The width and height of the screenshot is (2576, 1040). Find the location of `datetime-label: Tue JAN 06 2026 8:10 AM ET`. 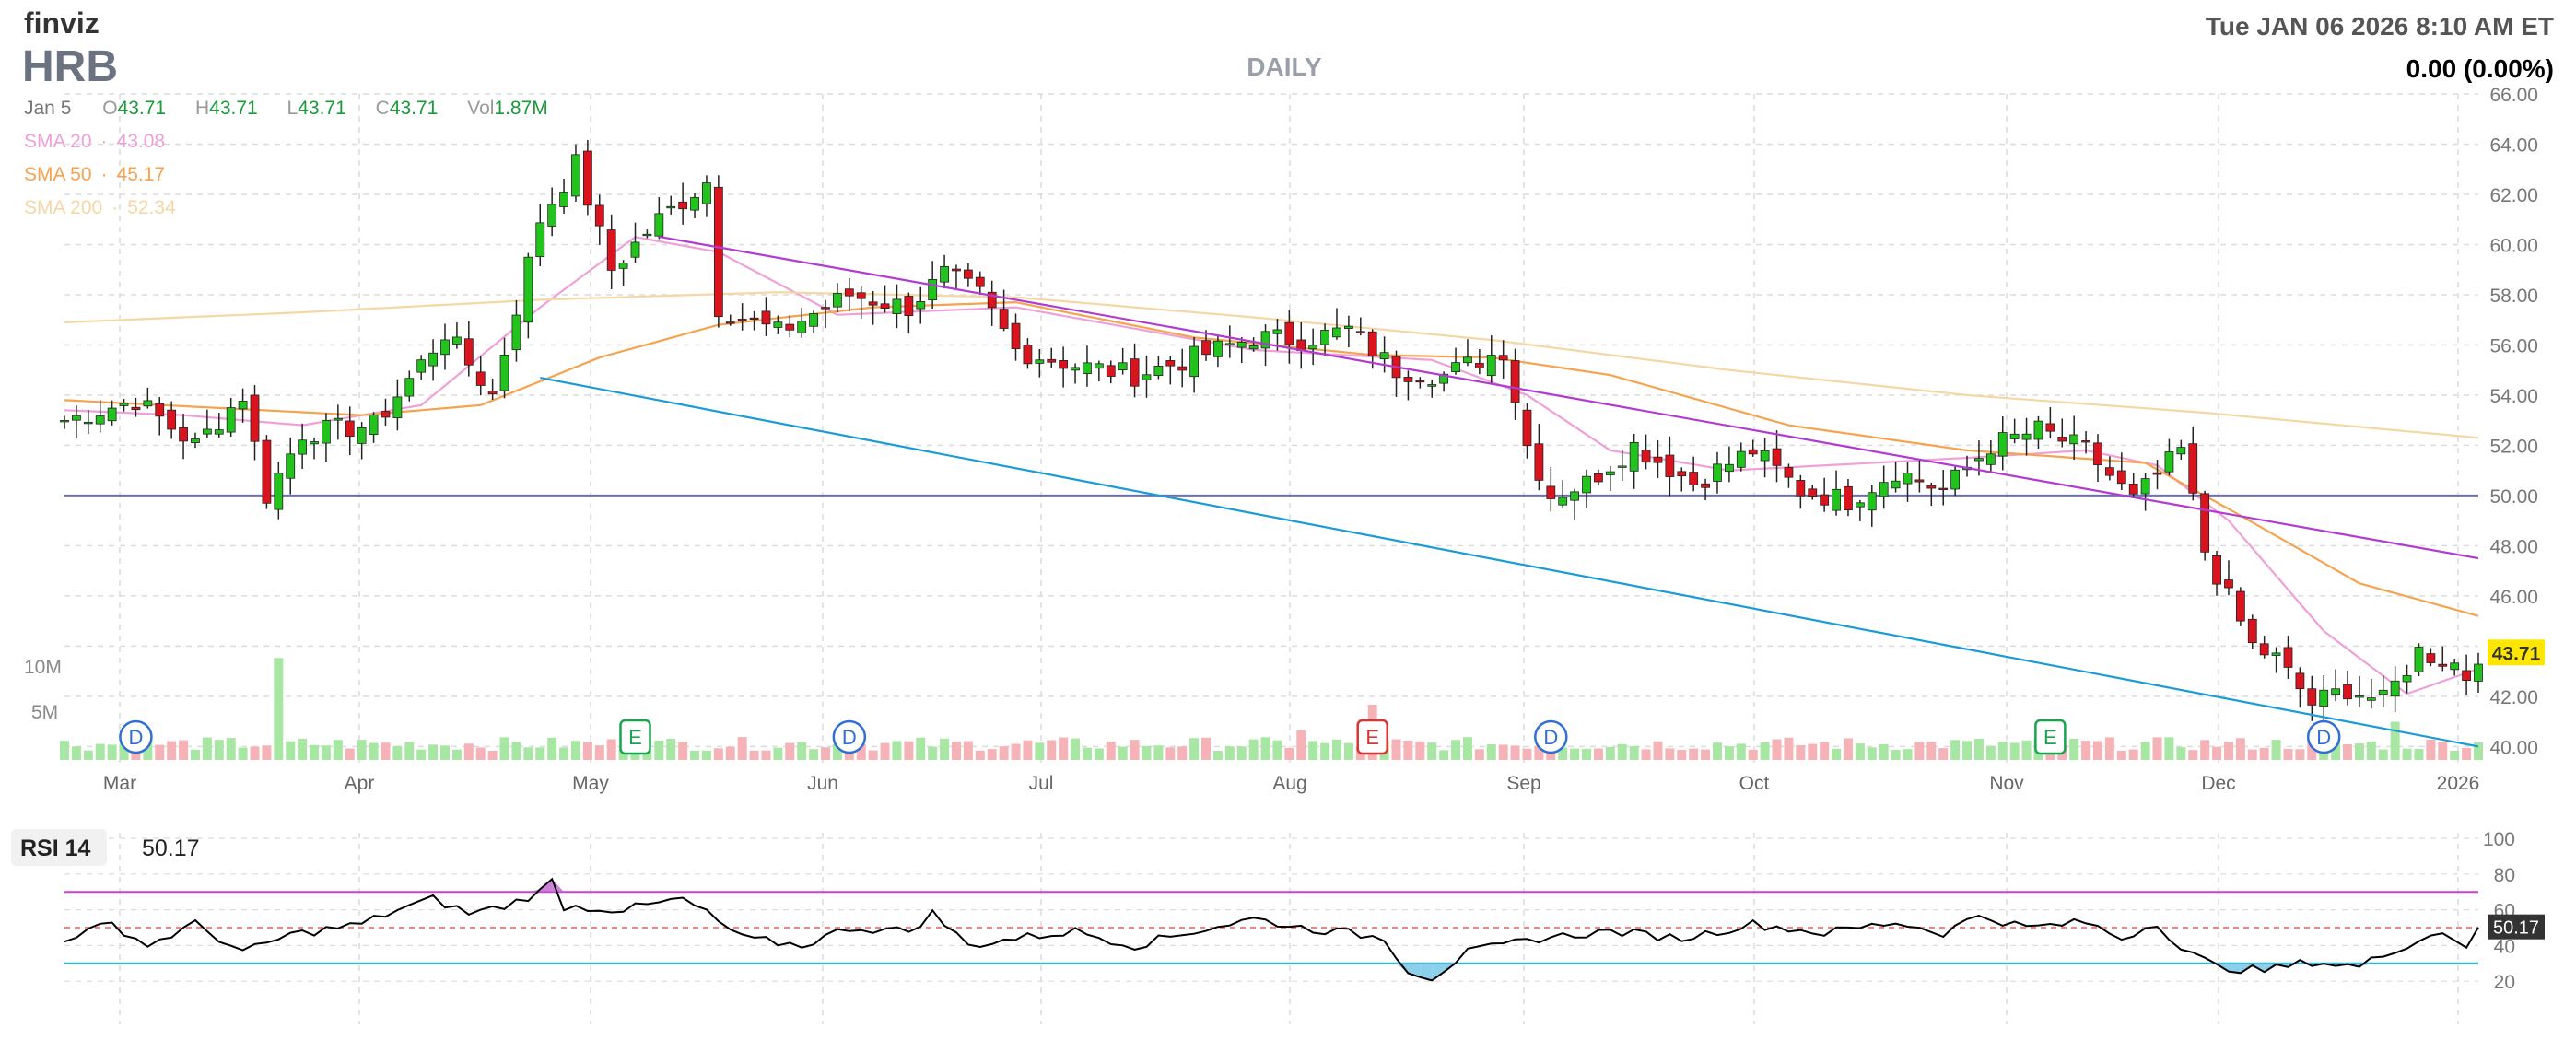

datetime-label: Tue JAN 06 2026 8:10 AM ET is located at coordinates (2380, 26).